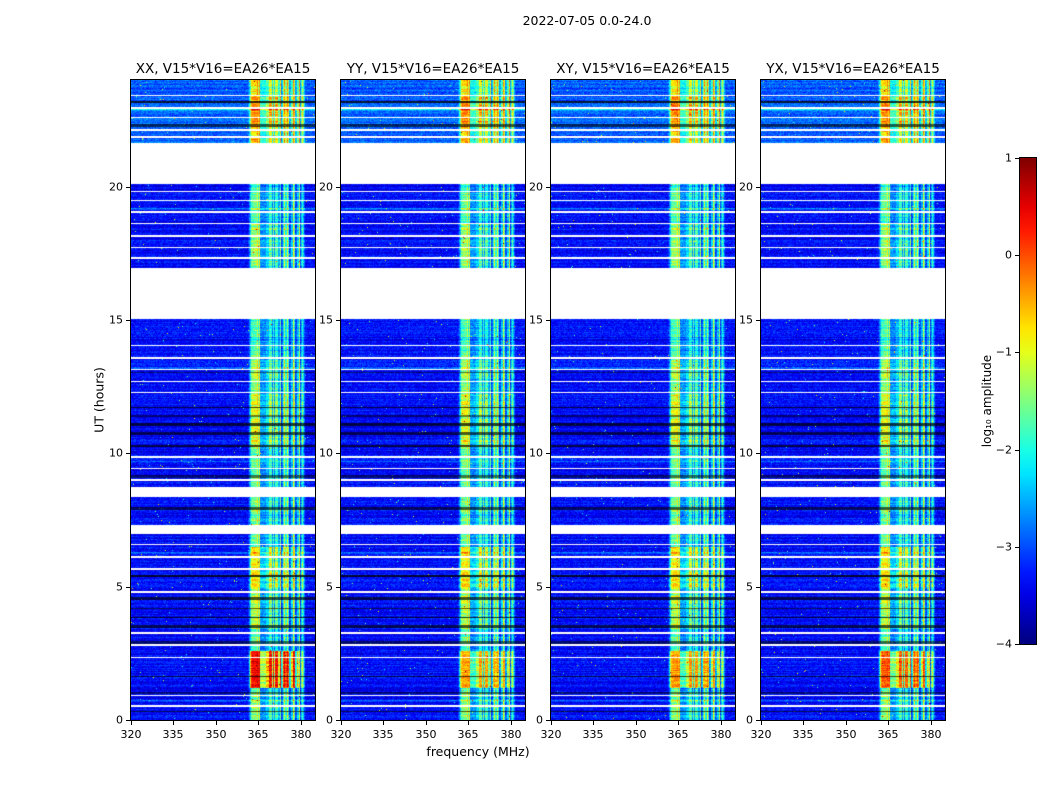 Image resolution: width=1050 pixels, height=800 pixels. I want to click on y-axis-label: UT (hours), so click(99, 400).